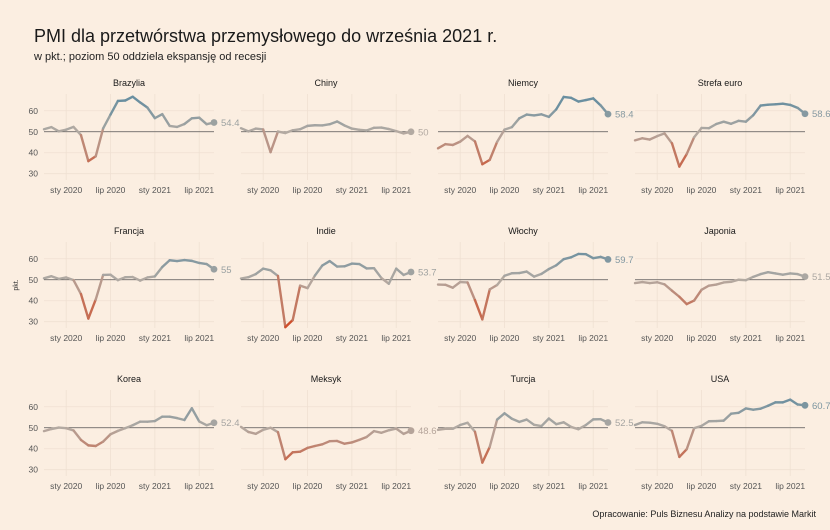 The width and height of the screenshot is (830, 530). Describe the element at coordinates (326, 231) in the screenshot. I see `facet-title: Indie` at that location.